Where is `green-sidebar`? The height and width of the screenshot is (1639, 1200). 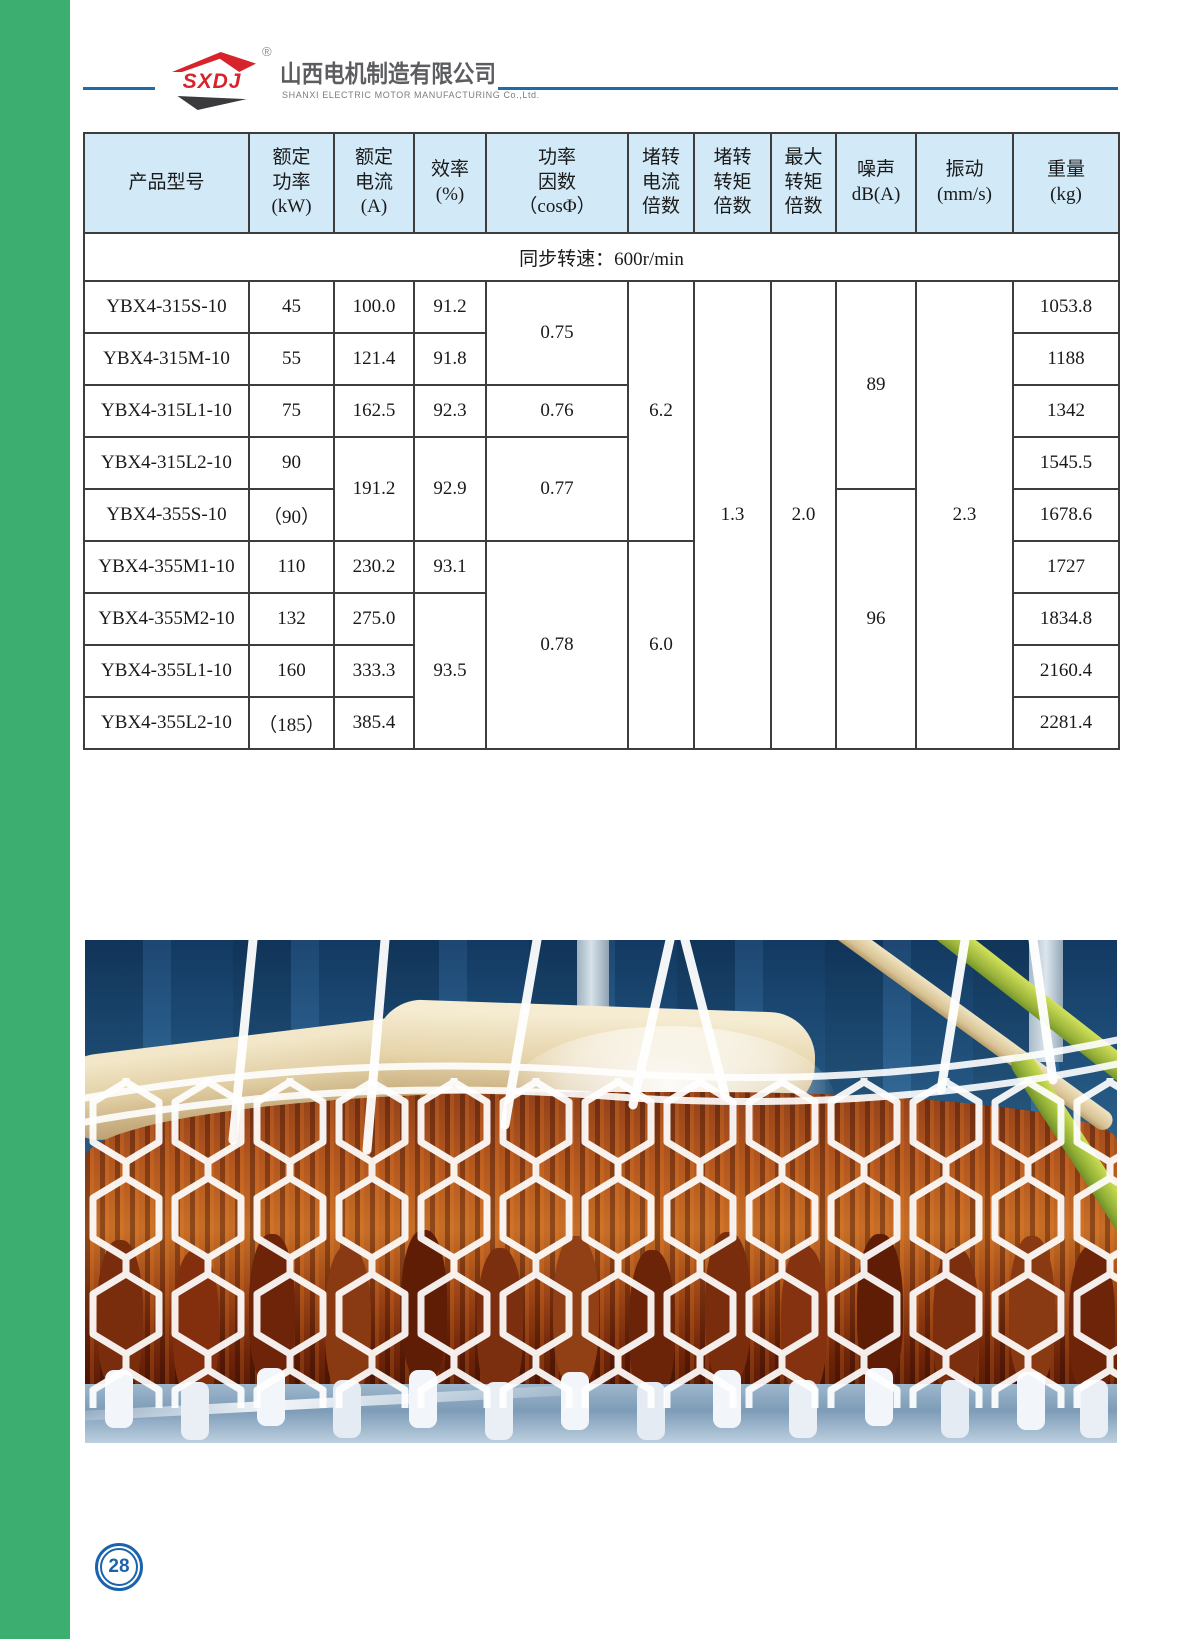
green-sidebar is located at coordinates (35, 819).